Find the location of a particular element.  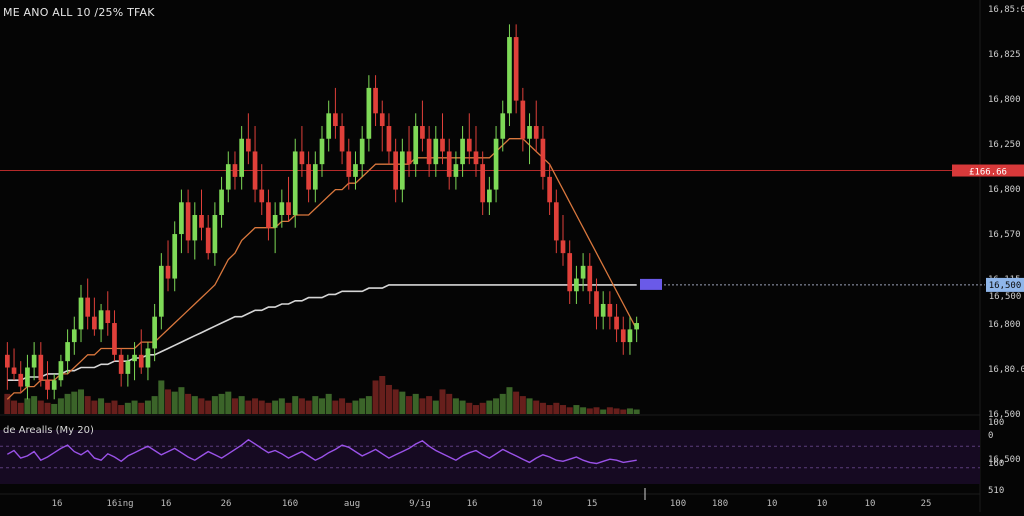

current-price-tag is located at coordinates (1005, 284).